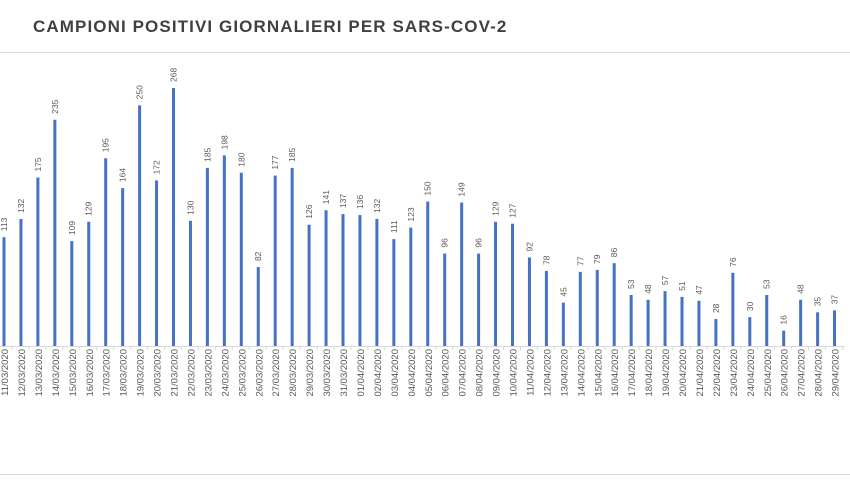 The height and width of the screenshot is (498, 850). What do you see at coordinates (665, 280) in the screenshot?
I see `data-label: 57` at bounding box center [665, 280].